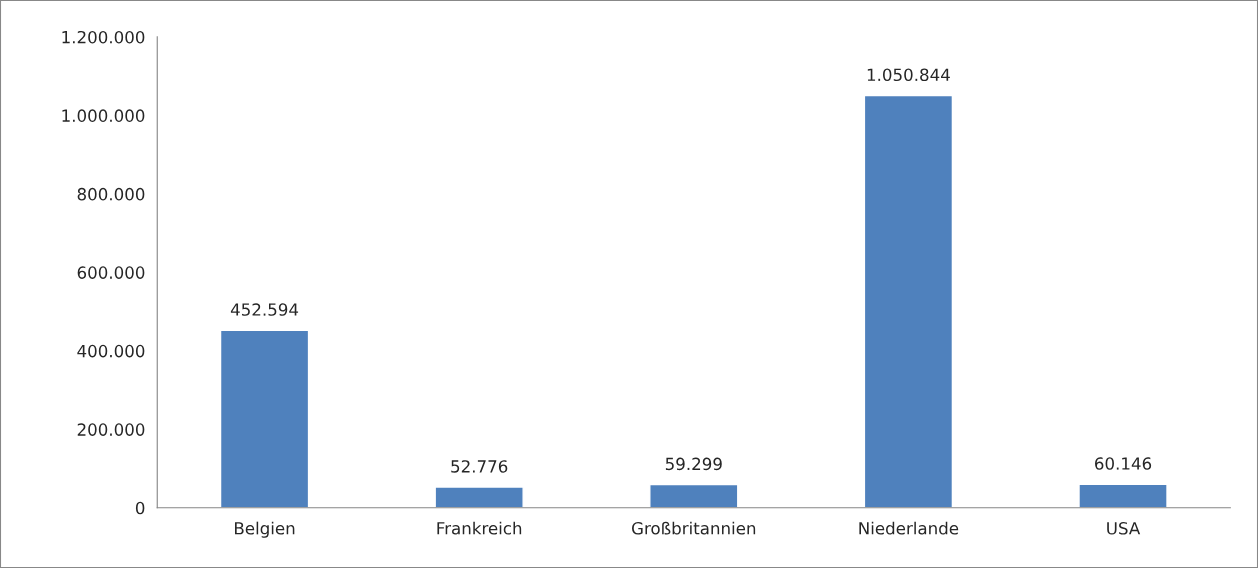 This screenshot has height=568, width=1258. I want to click on x-tick-label: Großbritannien, so click(693, 528).